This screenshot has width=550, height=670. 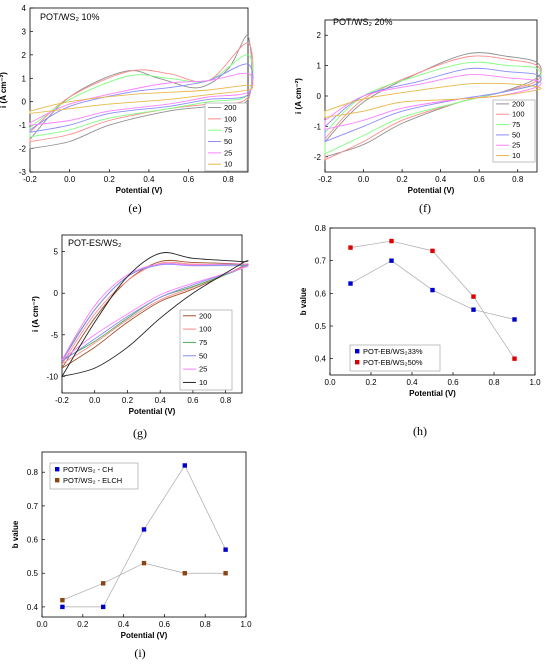 I want to click on y-tick-label: 5, so click(x=56, y=252).